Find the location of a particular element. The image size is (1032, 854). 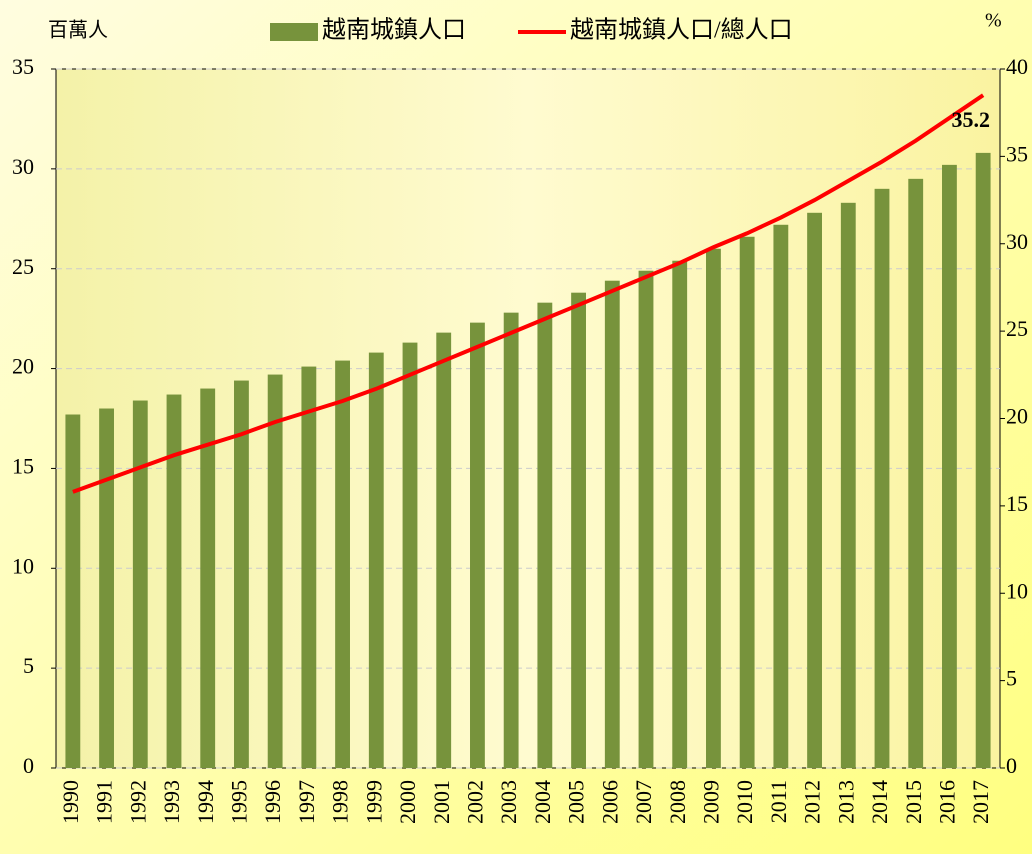

x-tick-label: 2012 is located at coordinates (812, 802).